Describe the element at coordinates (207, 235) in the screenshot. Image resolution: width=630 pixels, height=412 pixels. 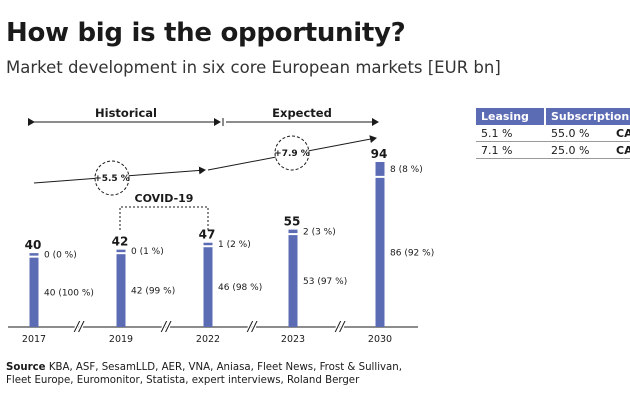
I see `total-label: 47` at that location.